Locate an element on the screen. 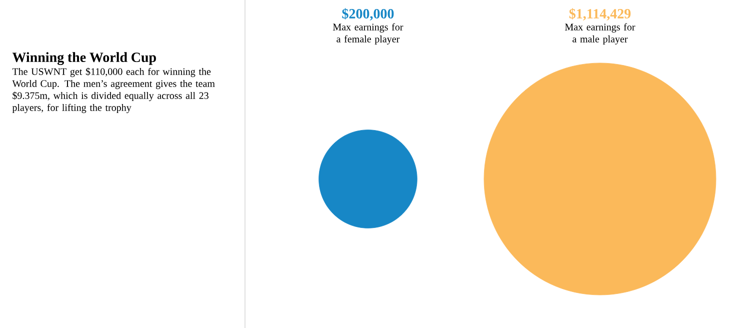 Image resolution: width=745 pixels, height=328 pixels. category-label: Max earnings for a male player is located at coordinates (600, 33).